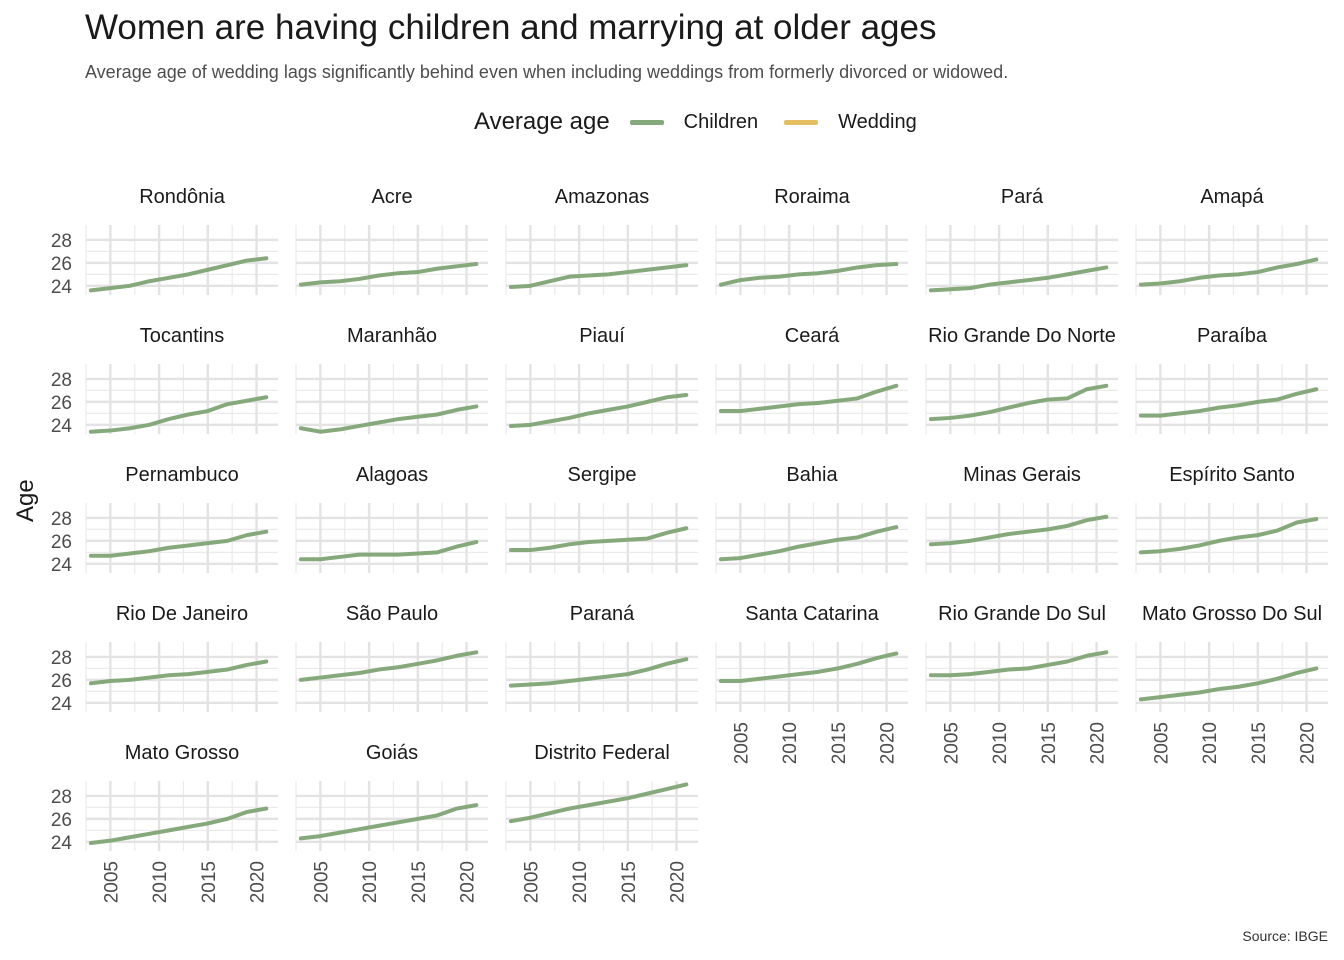 The image size is (1344, 960). I want to click on facet-title: Roraima, so click(812, 197).